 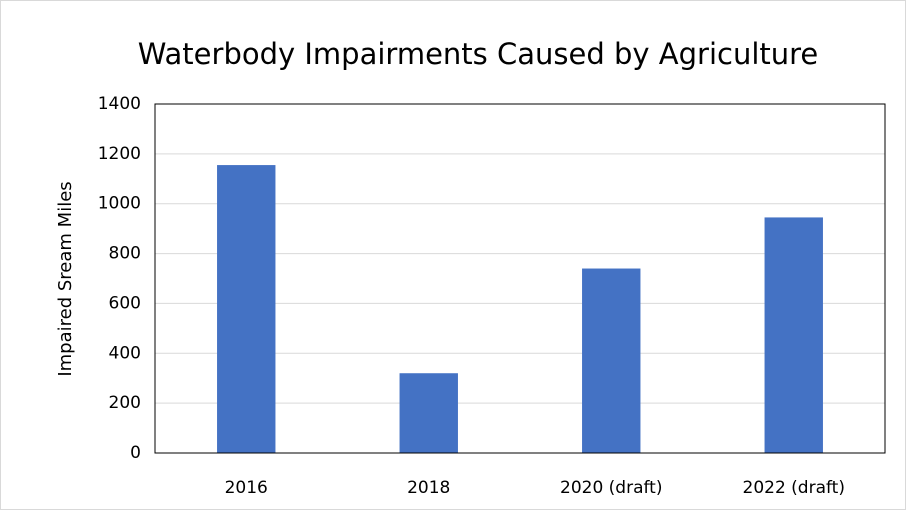 I want to click on y-tick-label: 600, so click(x=125, y=303).